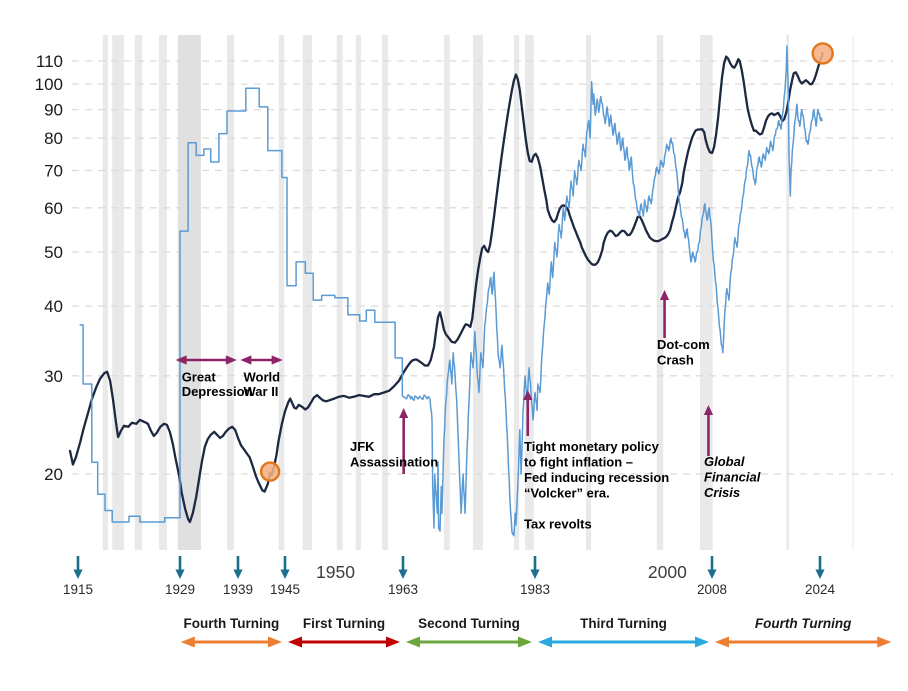 Image resolution: width=908 pixels, height=691 pixels. I want to click on volcker-era-label: “Volcker” era., so click(567, 493).